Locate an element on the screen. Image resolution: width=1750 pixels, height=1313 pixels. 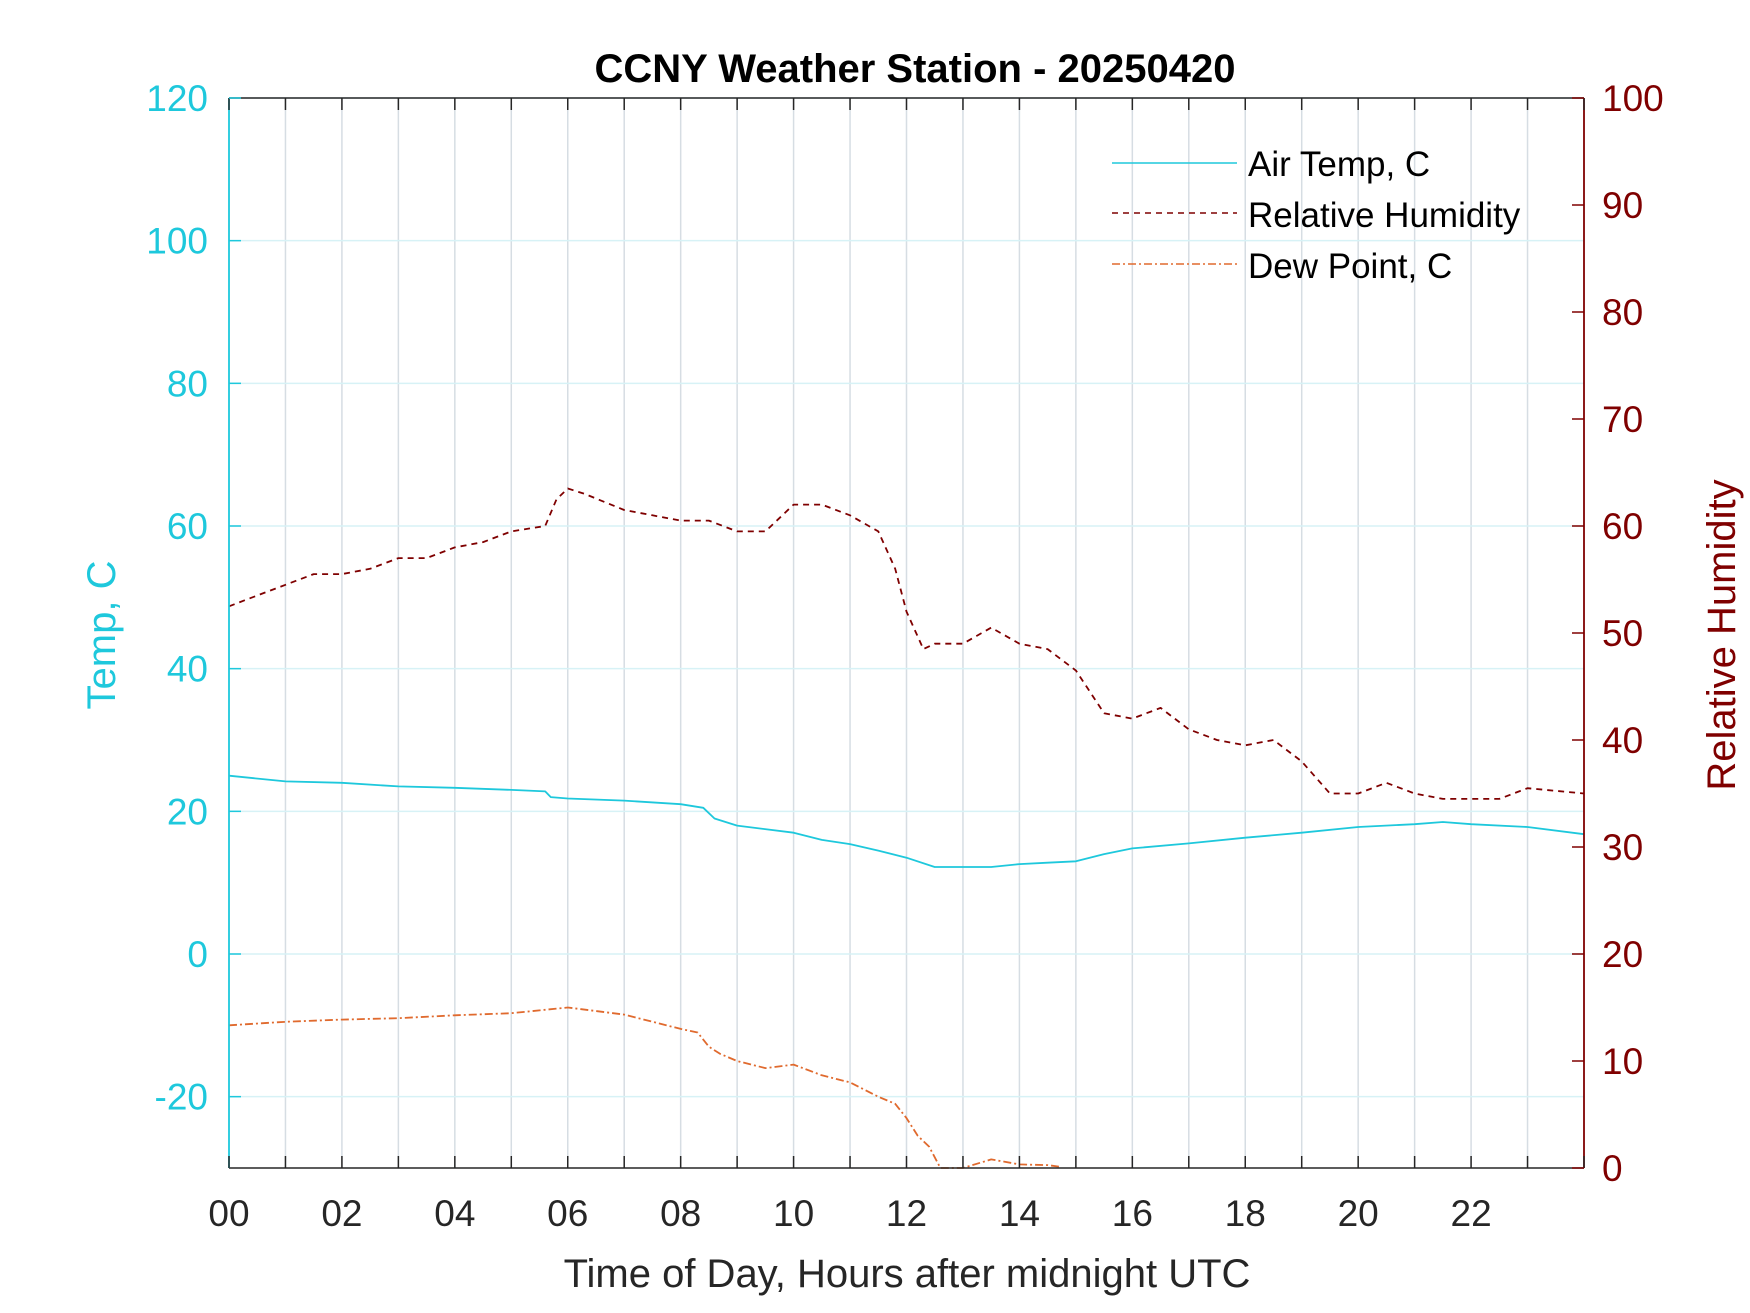
y-axis-left-label: Temp, C is located at coordinates (102, 635).